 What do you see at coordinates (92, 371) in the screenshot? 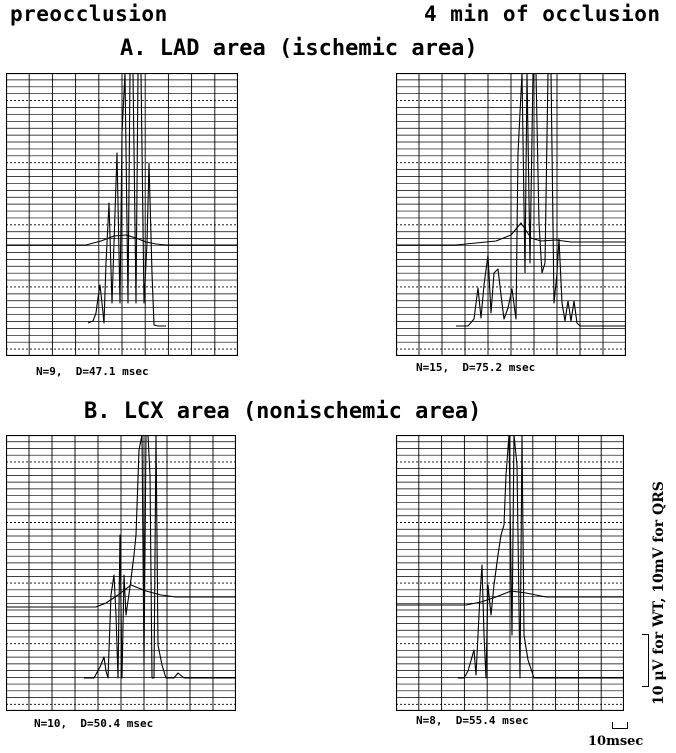
I see `panel-a-preocclusion-caption: N=9, D=47.1 msec` at bounding box center [92, 371].